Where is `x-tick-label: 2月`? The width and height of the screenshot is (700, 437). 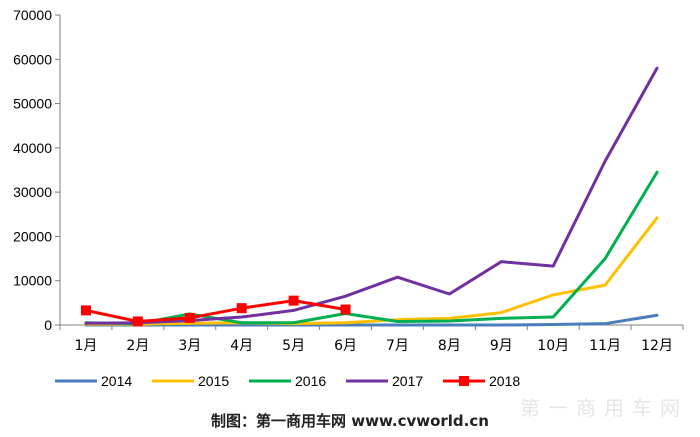 x-tick-label: 2月 is located at coordinates (137, 346).